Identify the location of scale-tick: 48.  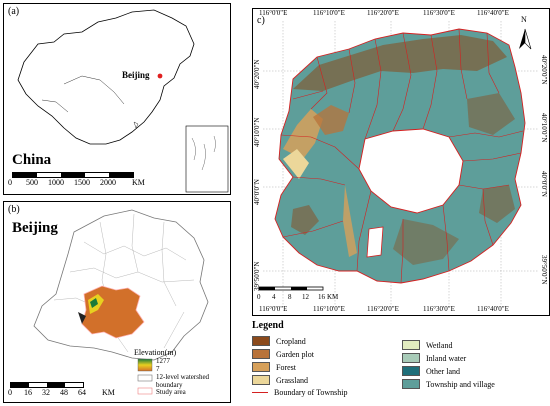
(64, 392).